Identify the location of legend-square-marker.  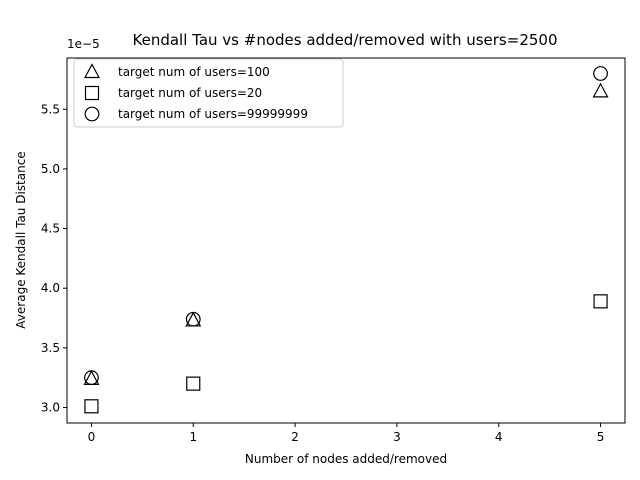
(92, 93).